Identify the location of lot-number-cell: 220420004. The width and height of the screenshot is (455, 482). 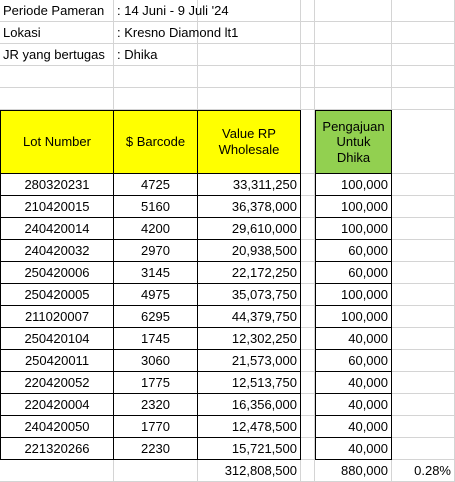
(57, 405).